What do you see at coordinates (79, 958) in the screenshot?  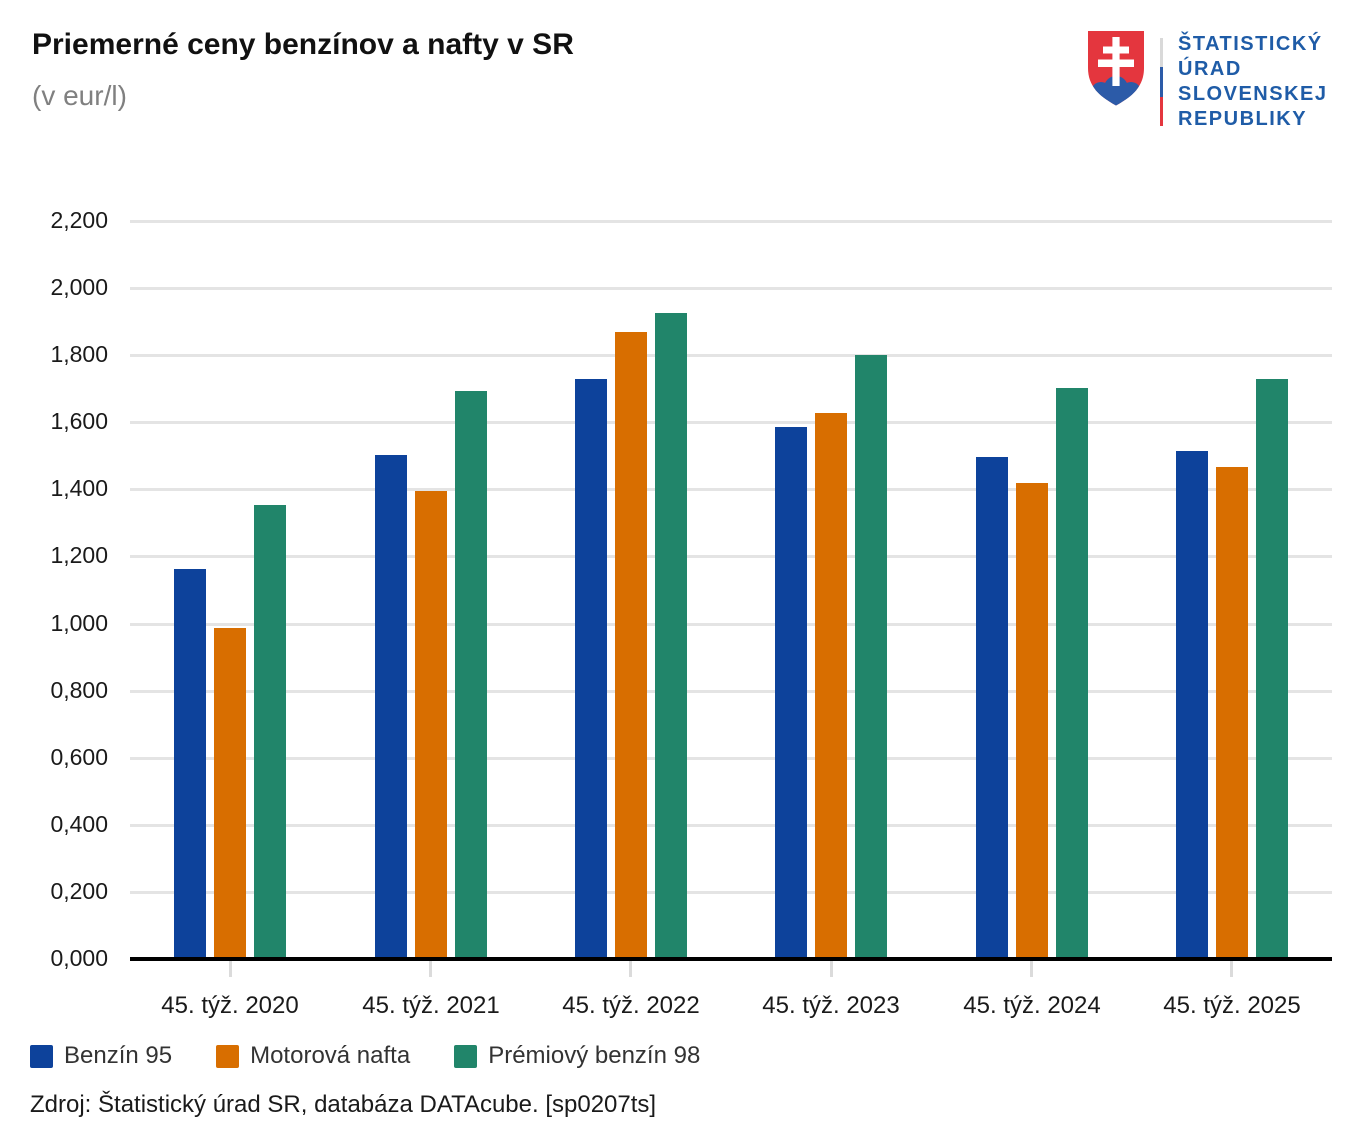 I see `y-axis-label: 0,000` at bounding box center [79, 958].